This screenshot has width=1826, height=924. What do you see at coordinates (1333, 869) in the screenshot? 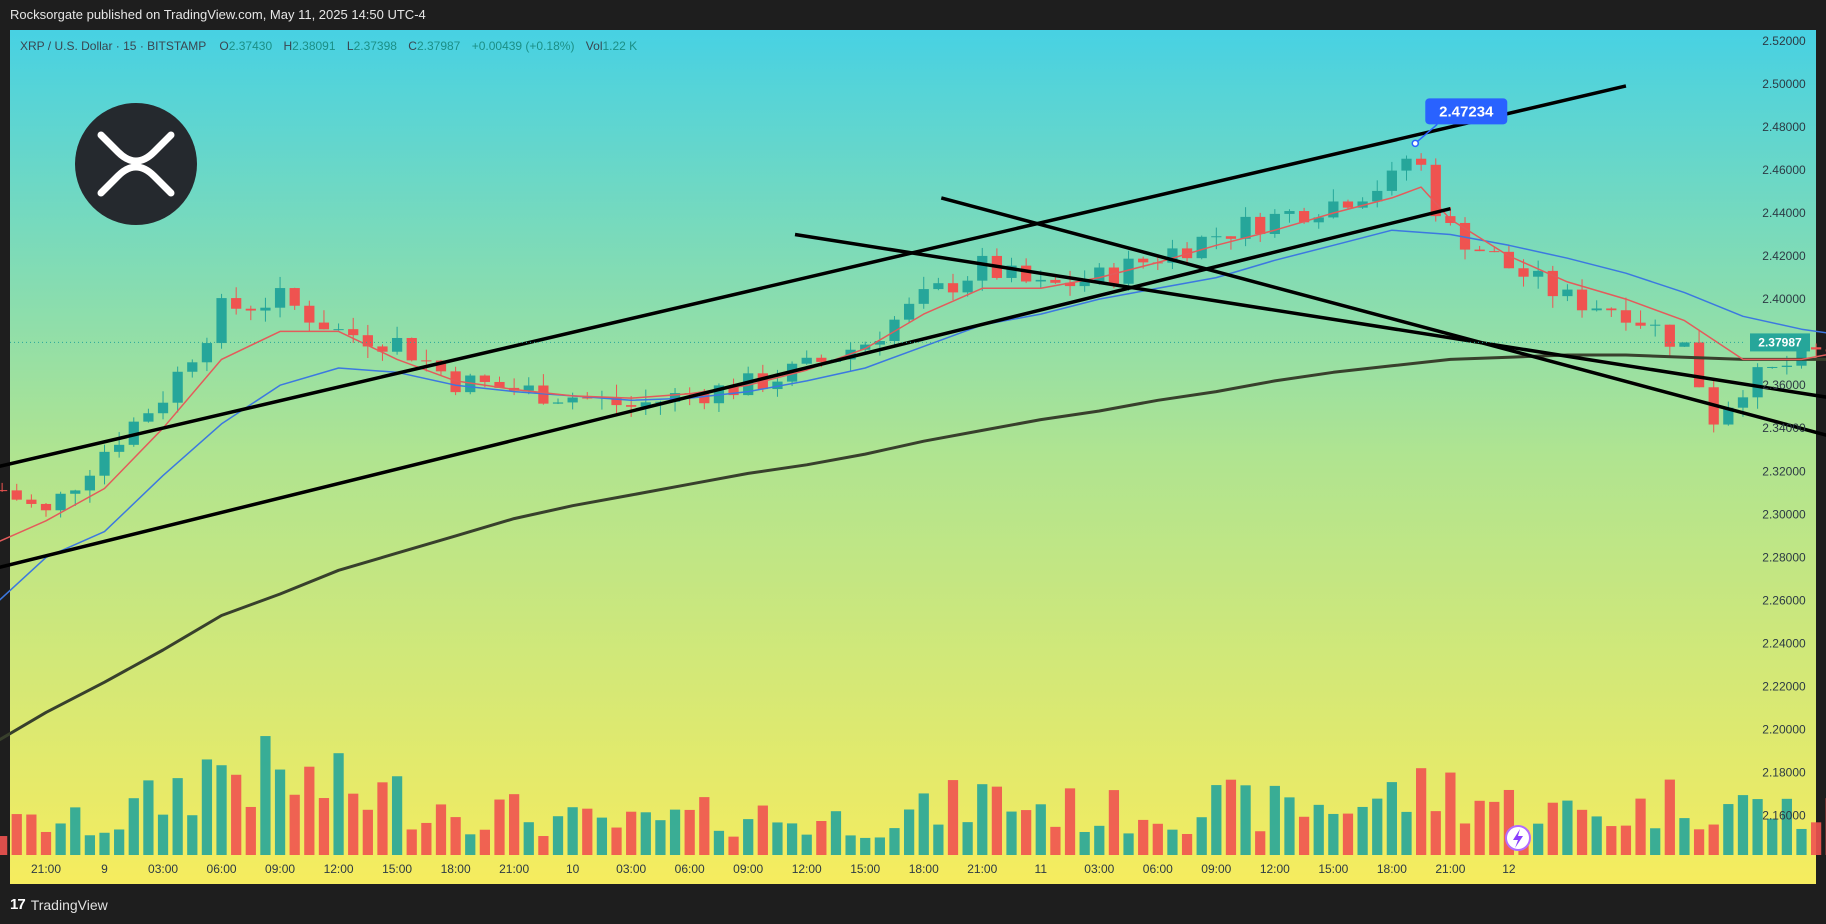
I see `time-tick-label: 15:00` at bounding box center [1333, 869].